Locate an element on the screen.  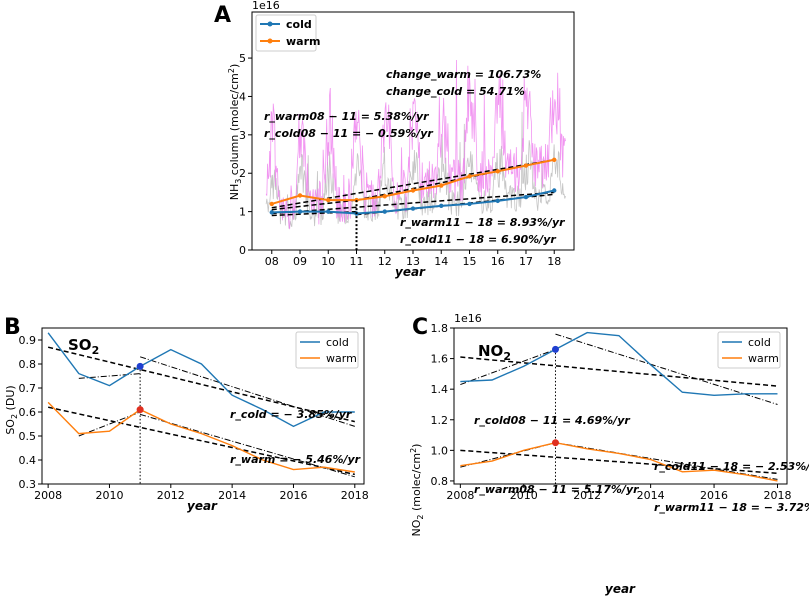
panel-c-scale-label: 1e16 is located at coordinates (468, 318).